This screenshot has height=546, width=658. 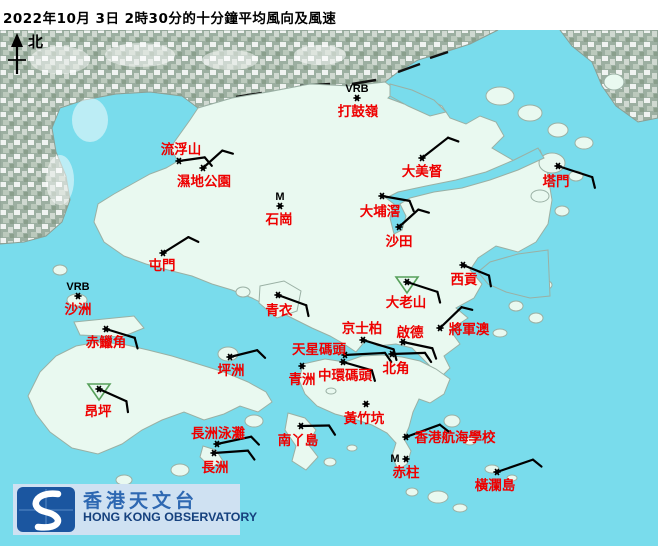 I want to click on station-昂坪: 昂坪, so click(x=107, y=401).